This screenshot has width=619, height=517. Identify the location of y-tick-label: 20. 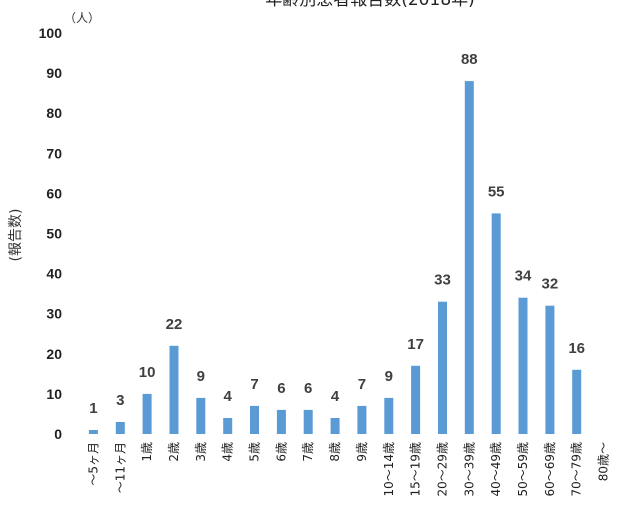
(54, 354).